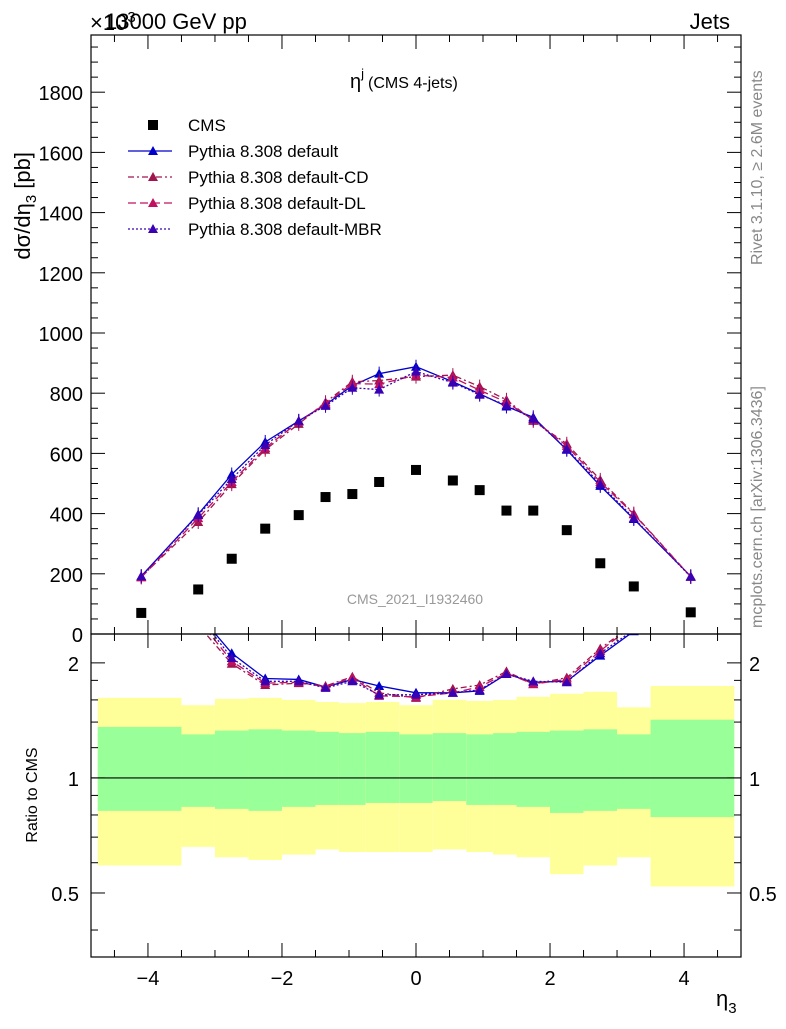 The image size is (786, 1029). Describe the element at coordinates (32, 794) in the screenshot. I see `ratio-ylabel: Ratio to CMS` at that location.